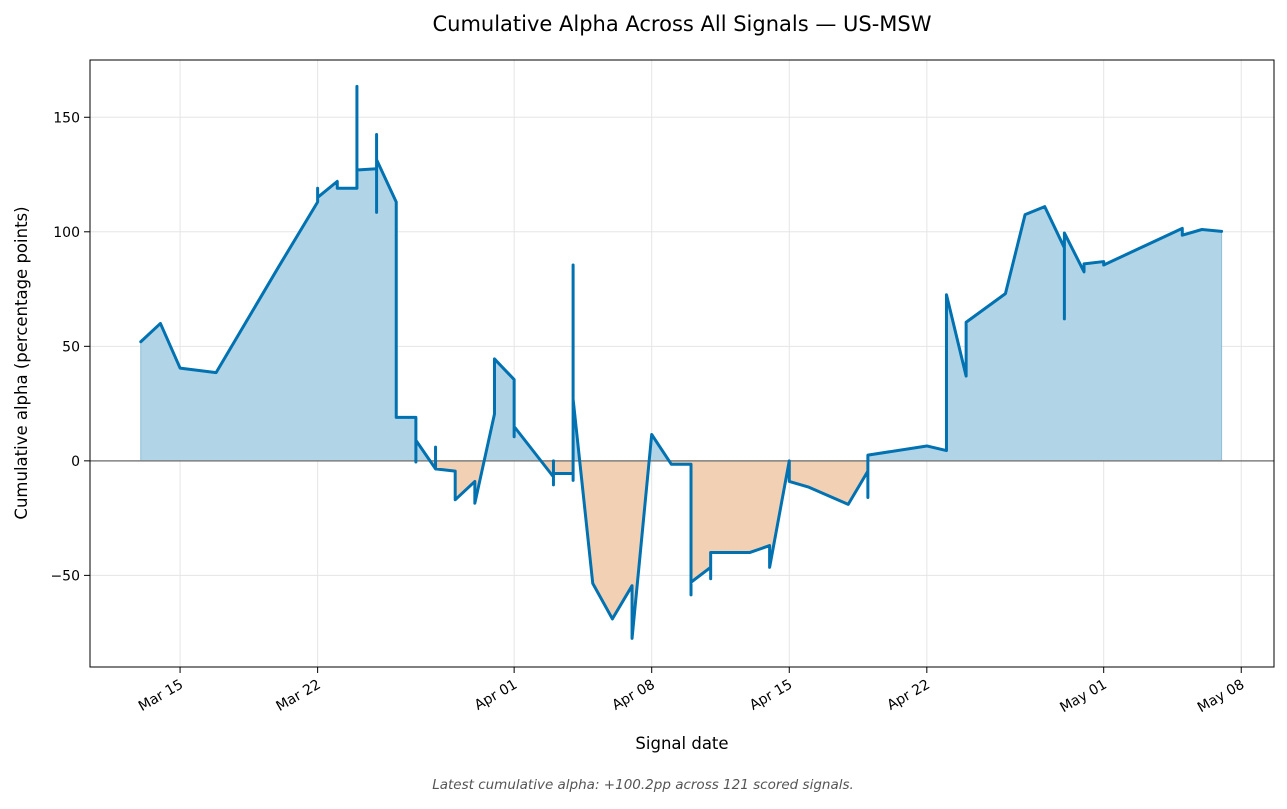 The width and height of the screenshot is (1287, 809). What do you see at coordinates (21, 362) in the screenshot?
I see `y-axis-label: Cumulative alpha (percentage points)` at bounding box center [21, 362].